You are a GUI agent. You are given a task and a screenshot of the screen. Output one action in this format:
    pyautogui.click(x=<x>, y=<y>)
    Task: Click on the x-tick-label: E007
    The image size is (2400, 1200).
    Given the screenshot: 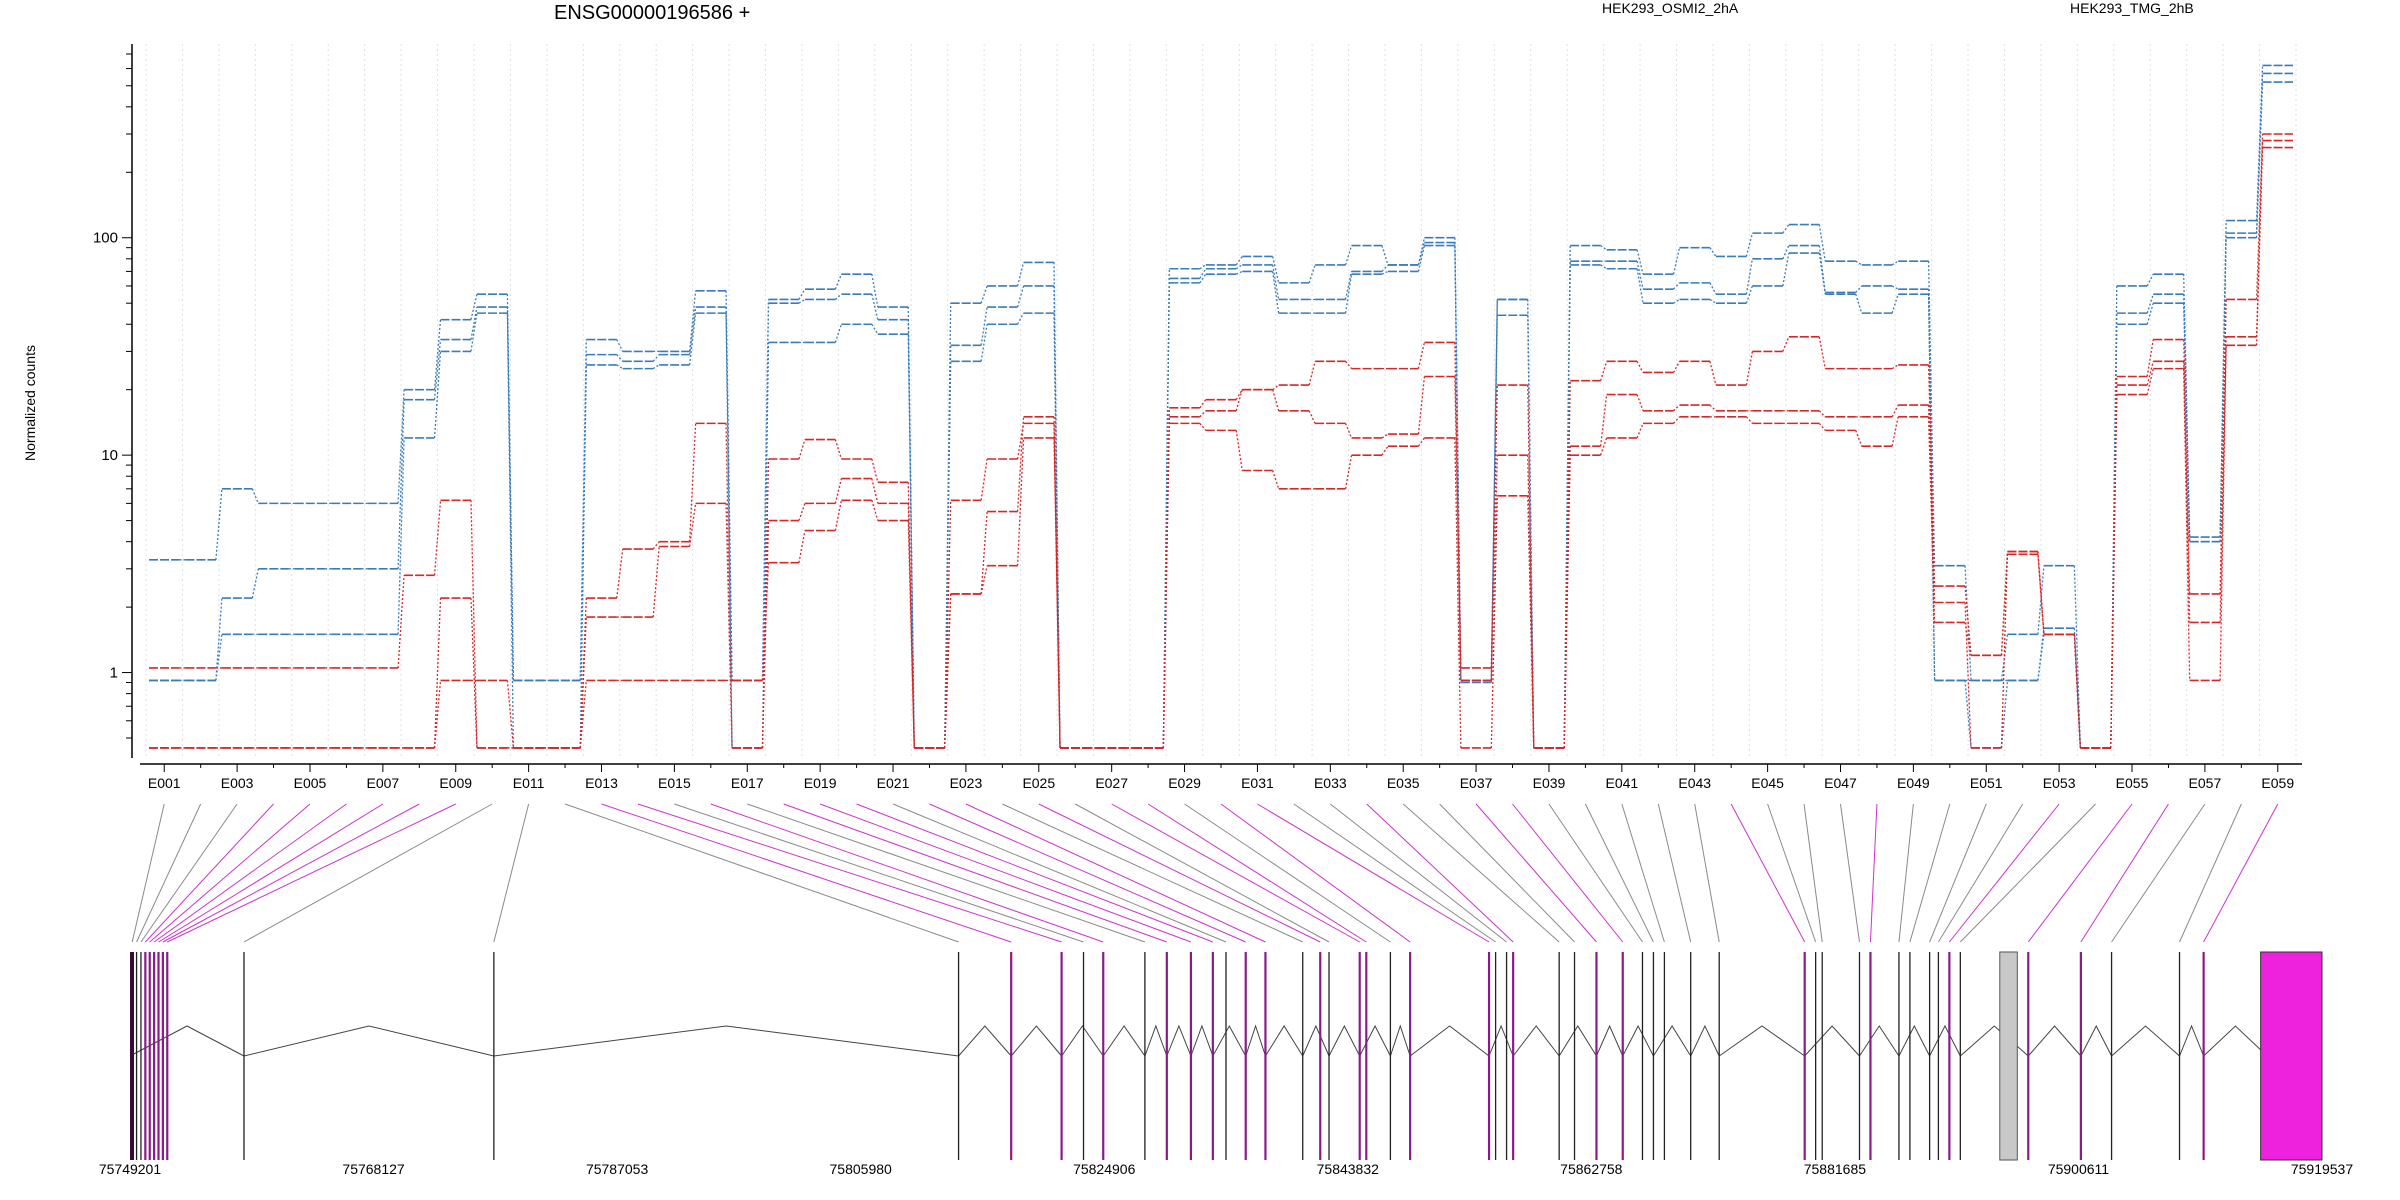 What is the action you would take?
    pyautogui.click(x=383, y=783)
    